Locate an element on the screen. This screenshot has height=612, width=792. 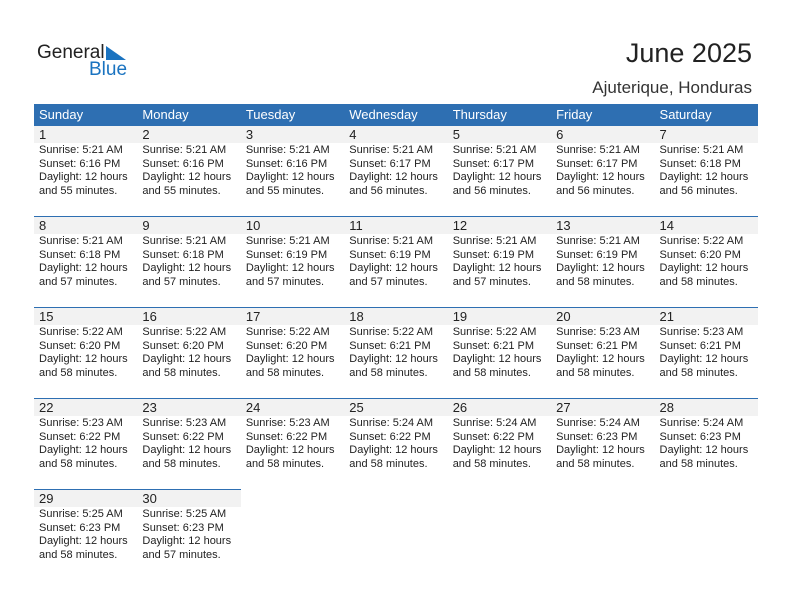
day-number: 27 is located at coordinates (603, 407).